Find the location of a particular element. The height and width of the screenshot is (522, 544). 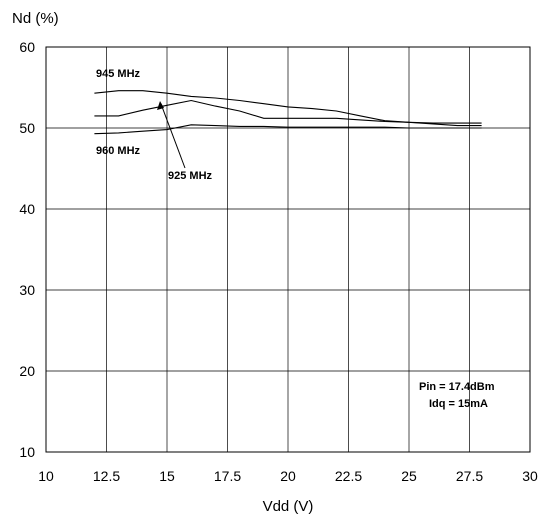

y-tick-label: 40 is located at coordinates (27, 209).